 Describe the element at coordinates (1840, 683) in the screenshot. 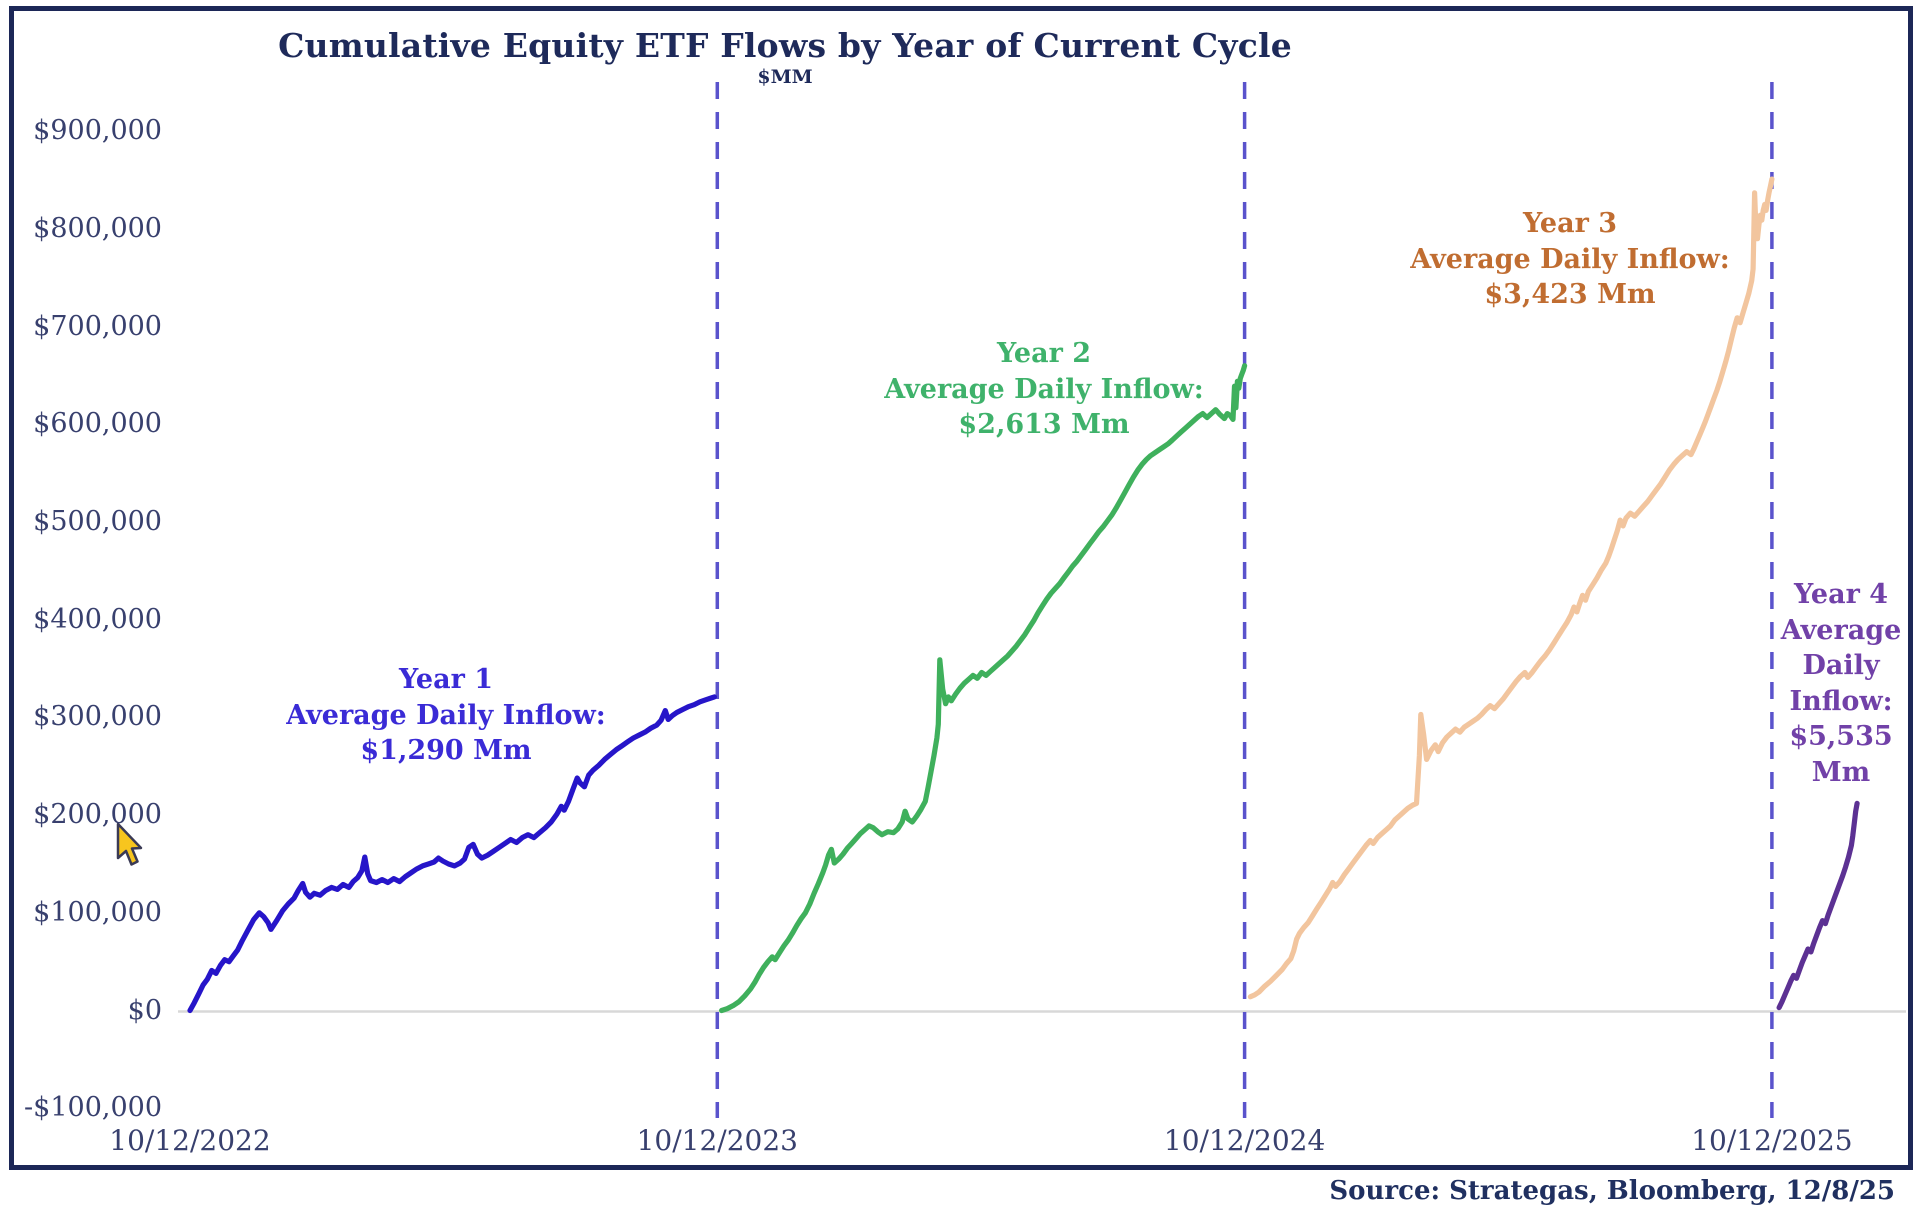

I see `annotation-year-4: Year 4 Average Daily Inflow: $5,535 Mm` at that location.